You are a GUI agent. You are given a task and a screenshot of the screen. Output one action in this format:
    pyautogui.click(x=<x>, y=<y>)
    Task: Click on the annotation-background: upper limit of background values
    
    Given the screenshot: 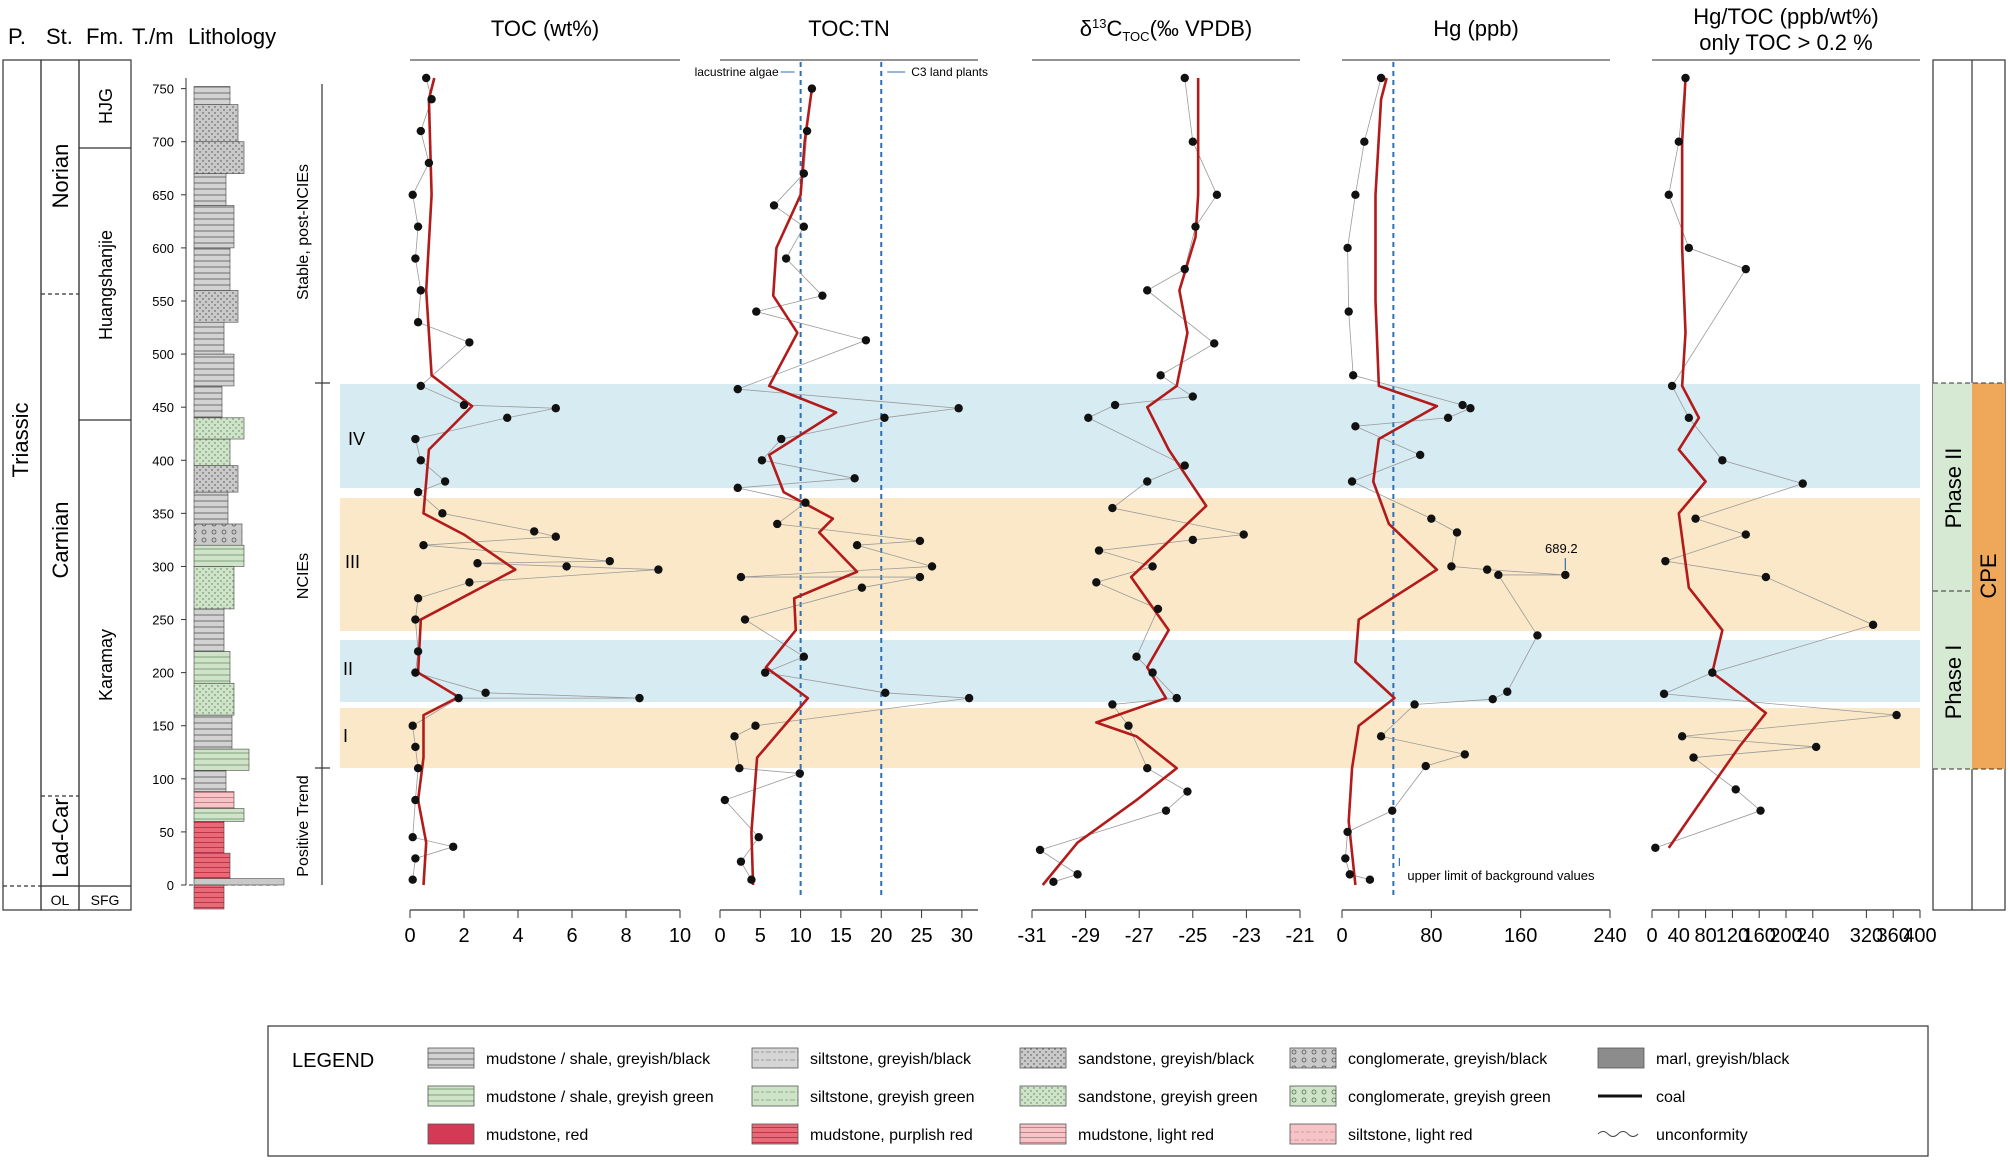 What is the action you would take?
    pyautogui.click(x=1501, y=875)
    